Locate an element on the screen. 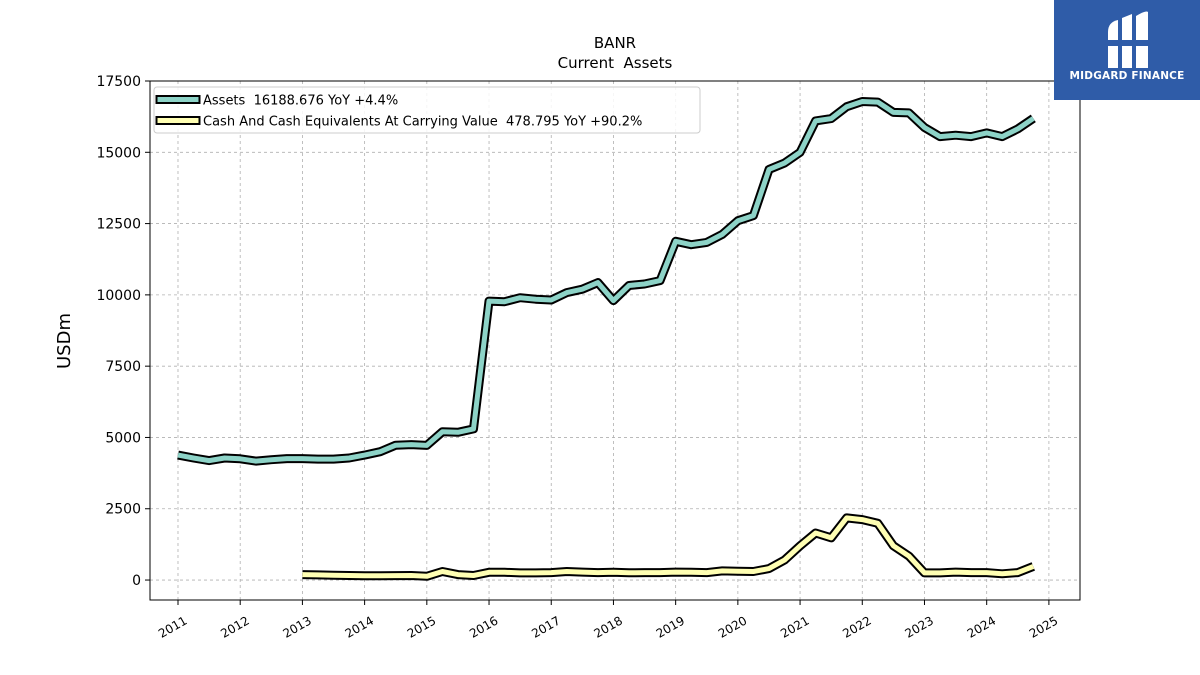  x-tick-label: 2019 is located at coordinates (670, 626).